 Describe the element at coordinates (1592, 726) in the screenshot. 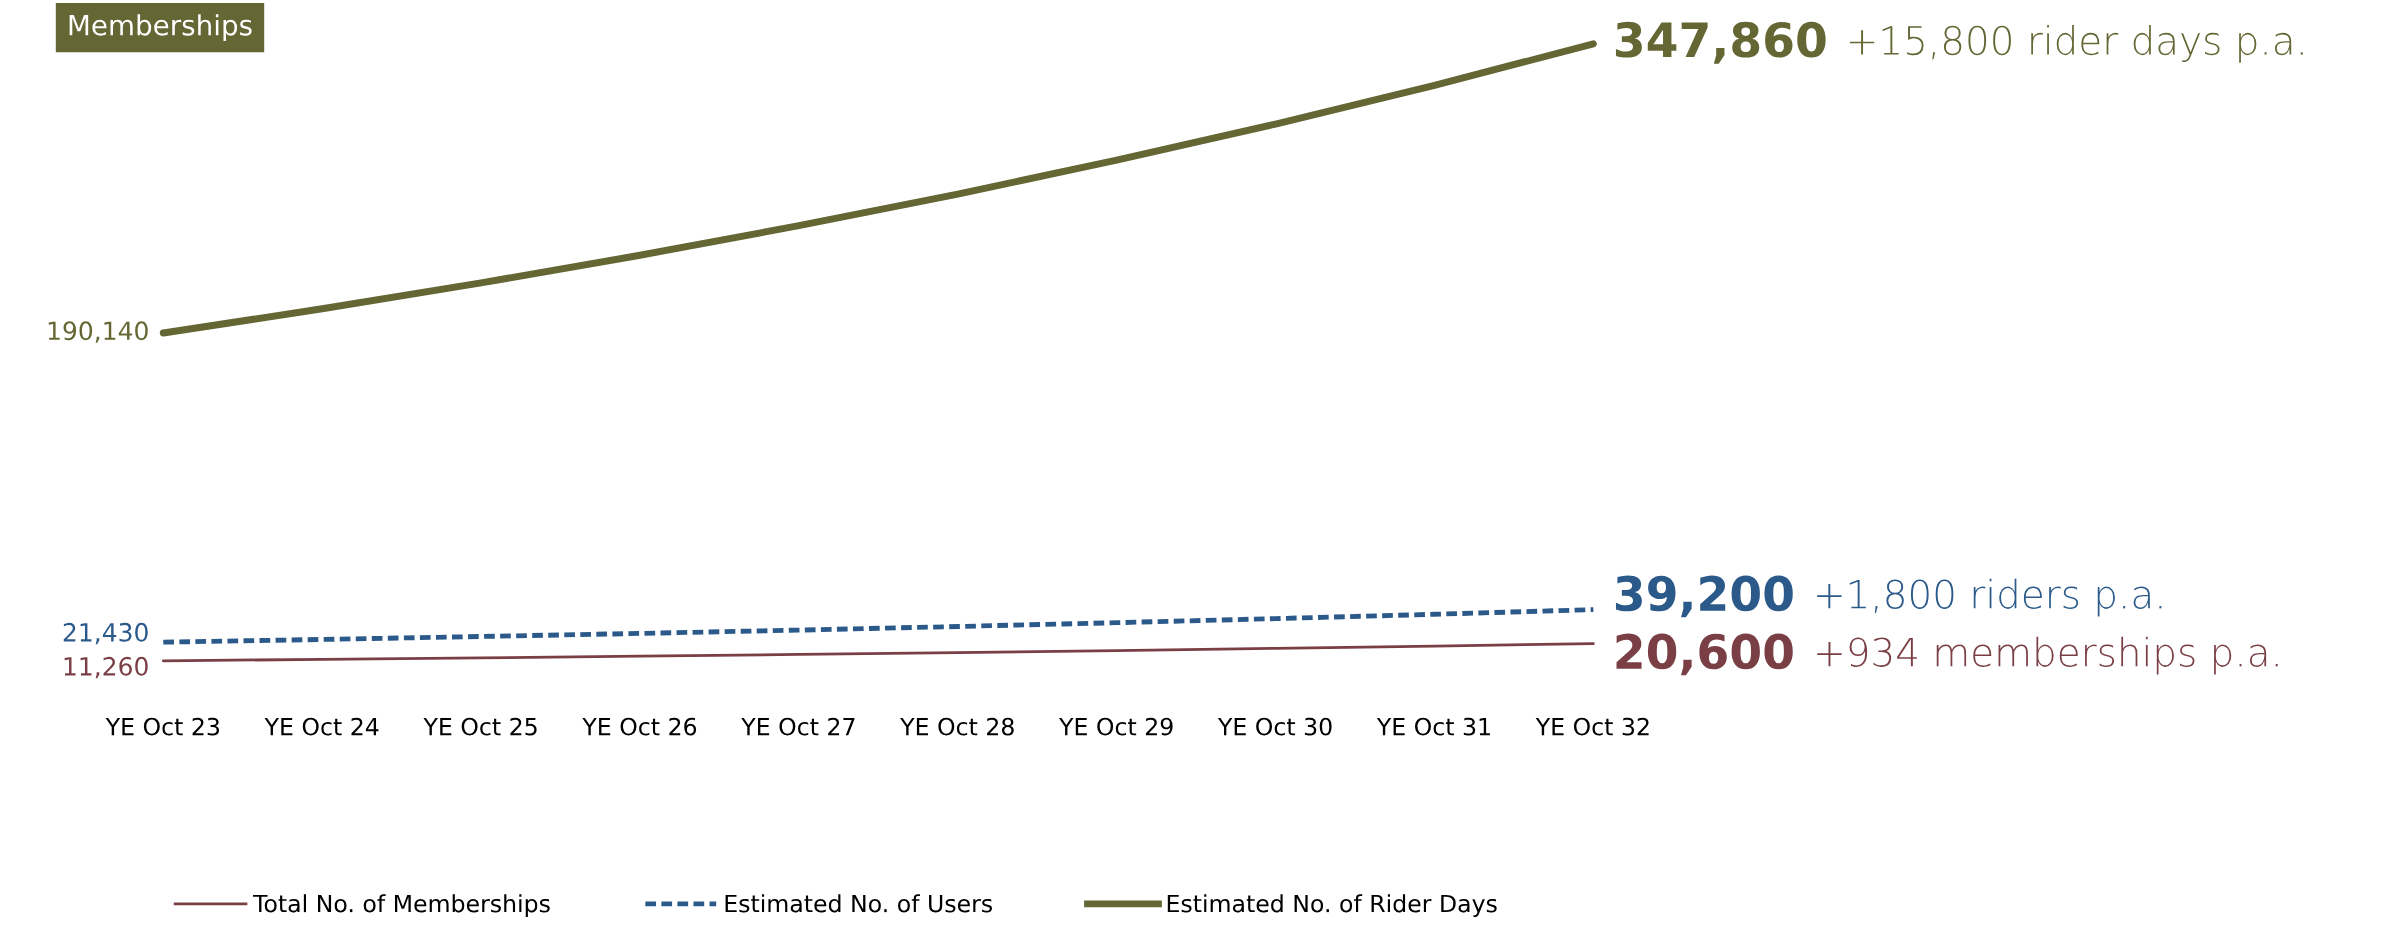

I see `x-tick-label: YE Oct 32` at that location.